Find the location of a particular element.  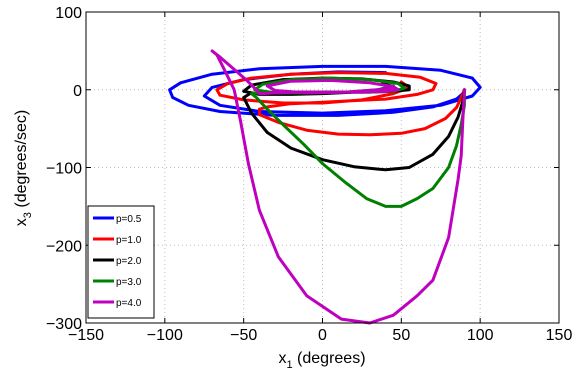

y-axis-label-main: x is located at coordinates (21, 222).